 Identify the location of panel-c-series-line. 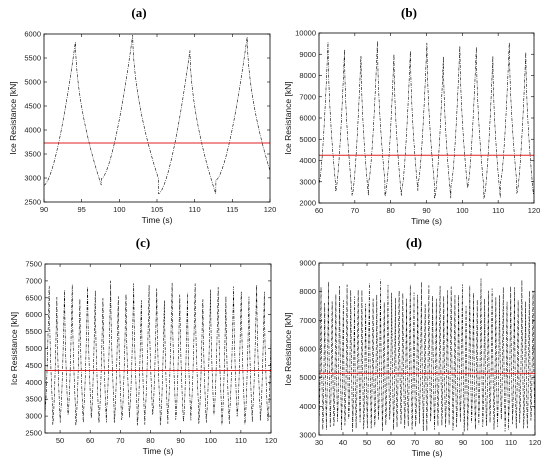
(158, 353).